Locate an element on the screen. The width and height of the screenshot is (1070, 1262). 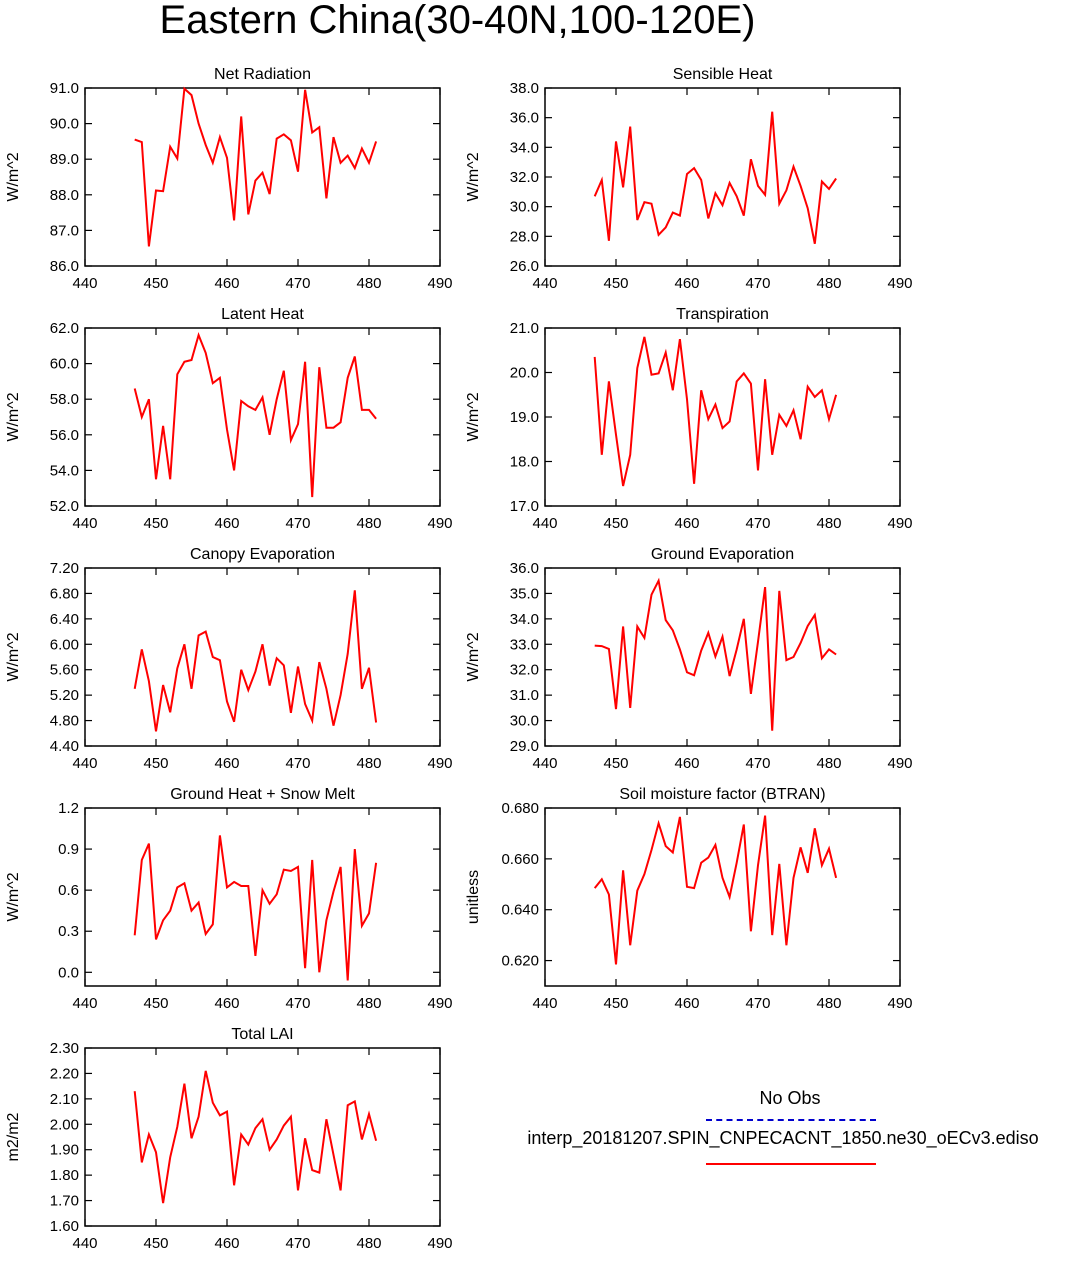
y-tick-label: 60.0 is located at coordinates (64, 364).